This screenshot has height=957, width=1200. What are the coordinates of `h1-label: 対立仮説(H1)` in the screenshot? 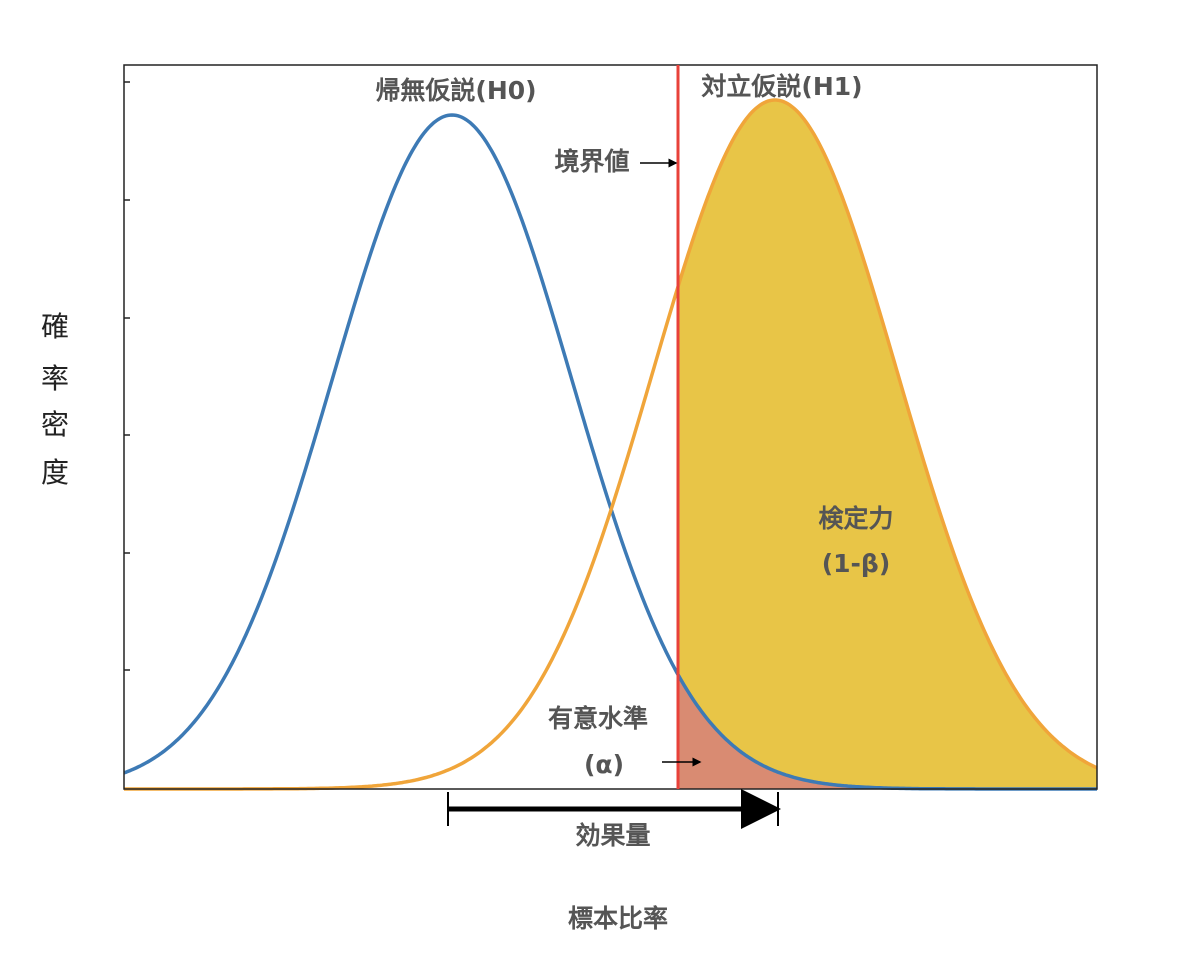 It's located at (781, 86).